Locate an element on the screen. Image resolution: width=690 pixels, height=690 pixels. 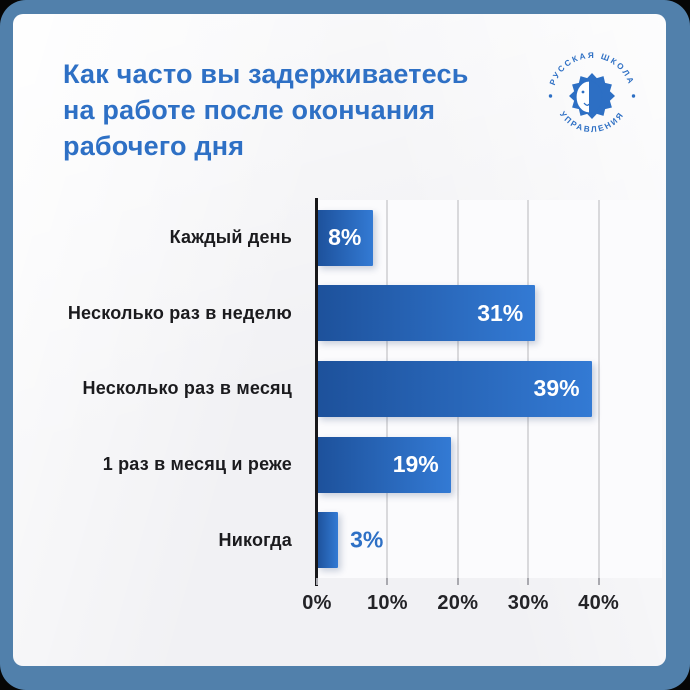
bar-track: 3% is located at coordinates (489, 540).